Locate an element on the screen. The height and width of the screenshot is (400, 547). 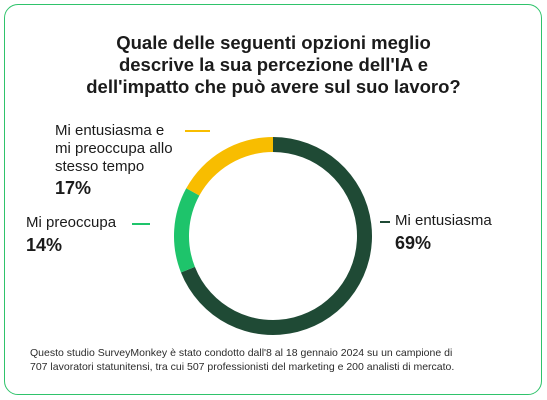
donut-slice-both is located at coordinates (229, 166).